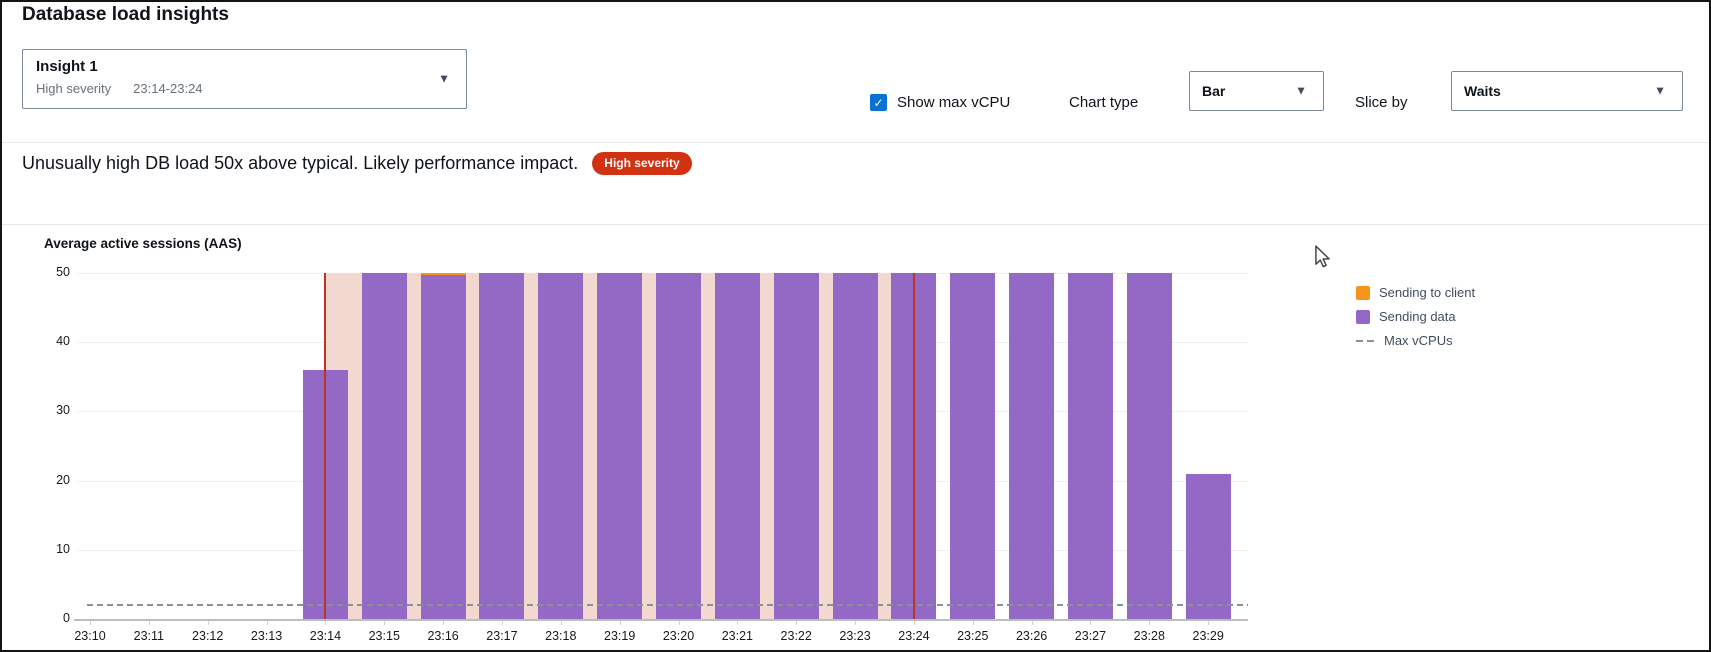  Describe the element at coordinates (1208, 636) in the screenshot. I see `x-axis-label: 23:29` at that location.